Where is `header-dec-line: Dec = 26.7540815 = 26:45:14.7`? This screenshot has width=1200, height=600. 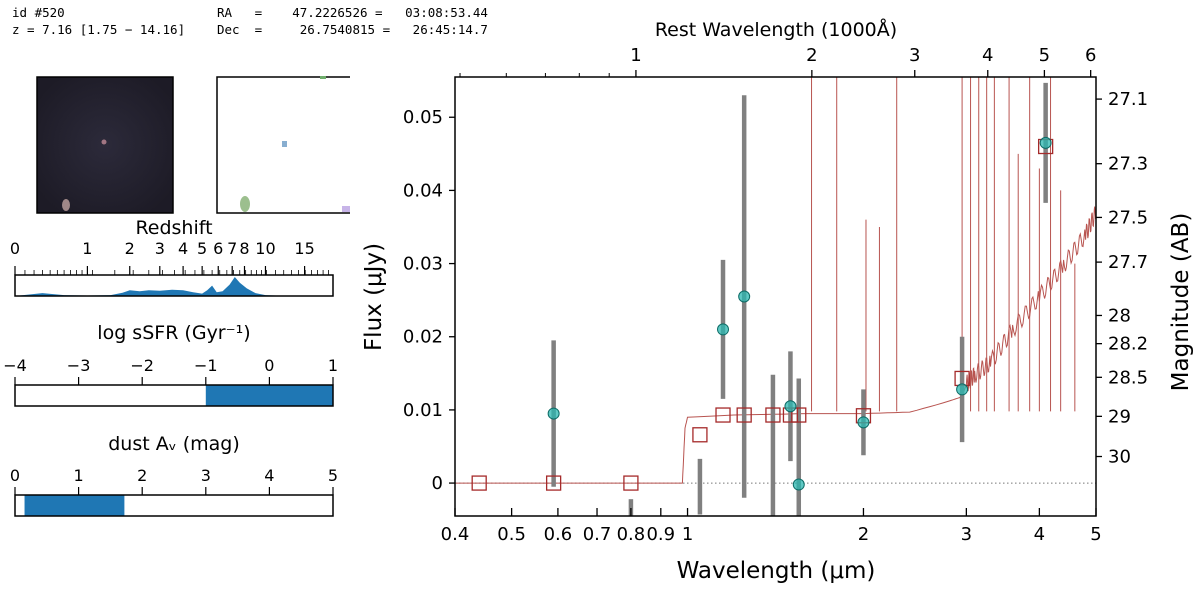
header-dec-line: Dec = 26.7540815 = 26:45:14.7 is located at coordinates (352, 29).